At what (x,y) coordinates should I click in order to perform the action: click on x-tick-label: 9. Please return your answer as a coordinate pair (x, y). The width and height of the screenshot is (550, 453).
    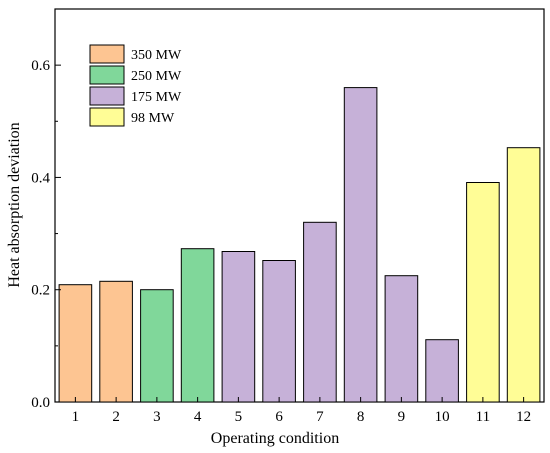
    Looking at the image, I should click on (402, 417).